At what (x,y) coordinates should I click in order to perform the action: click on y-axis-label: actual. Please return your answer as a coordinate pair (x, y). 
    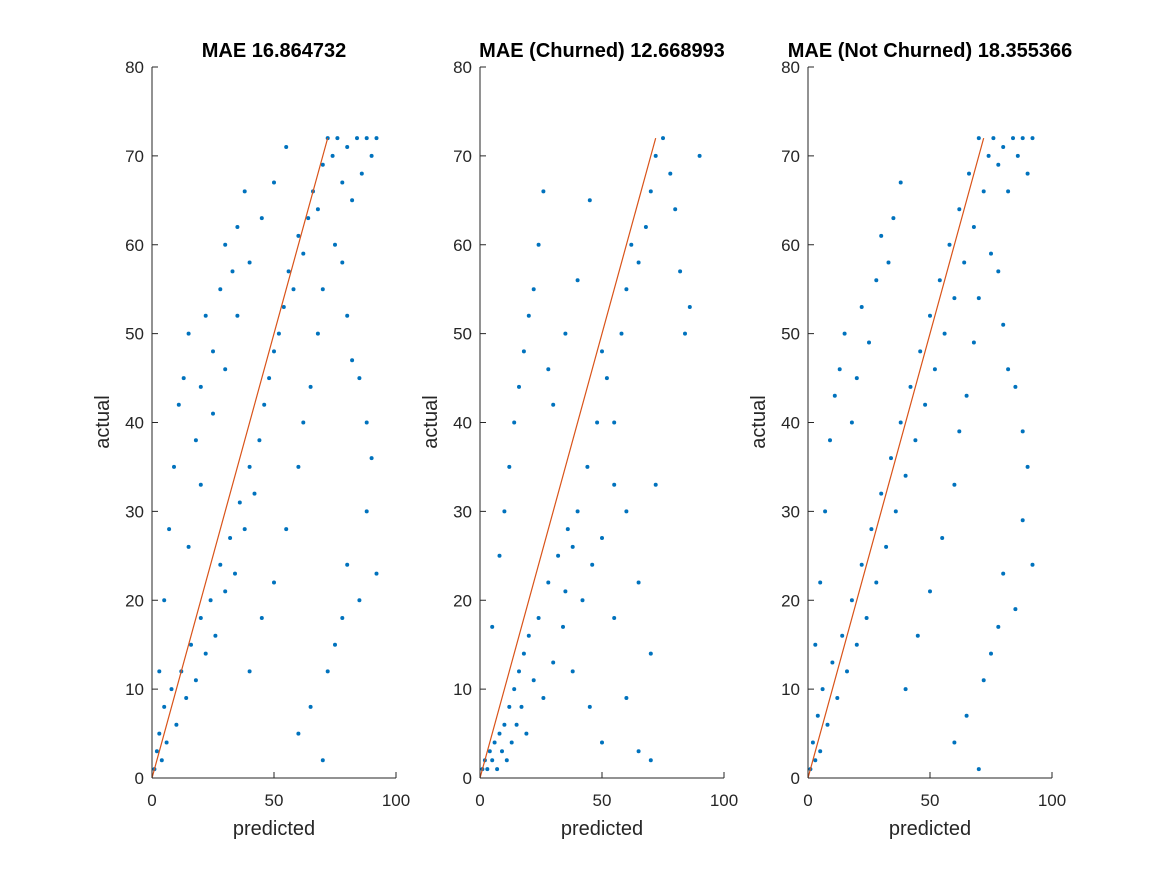
    Looking at the image, I should click on (759, 421).